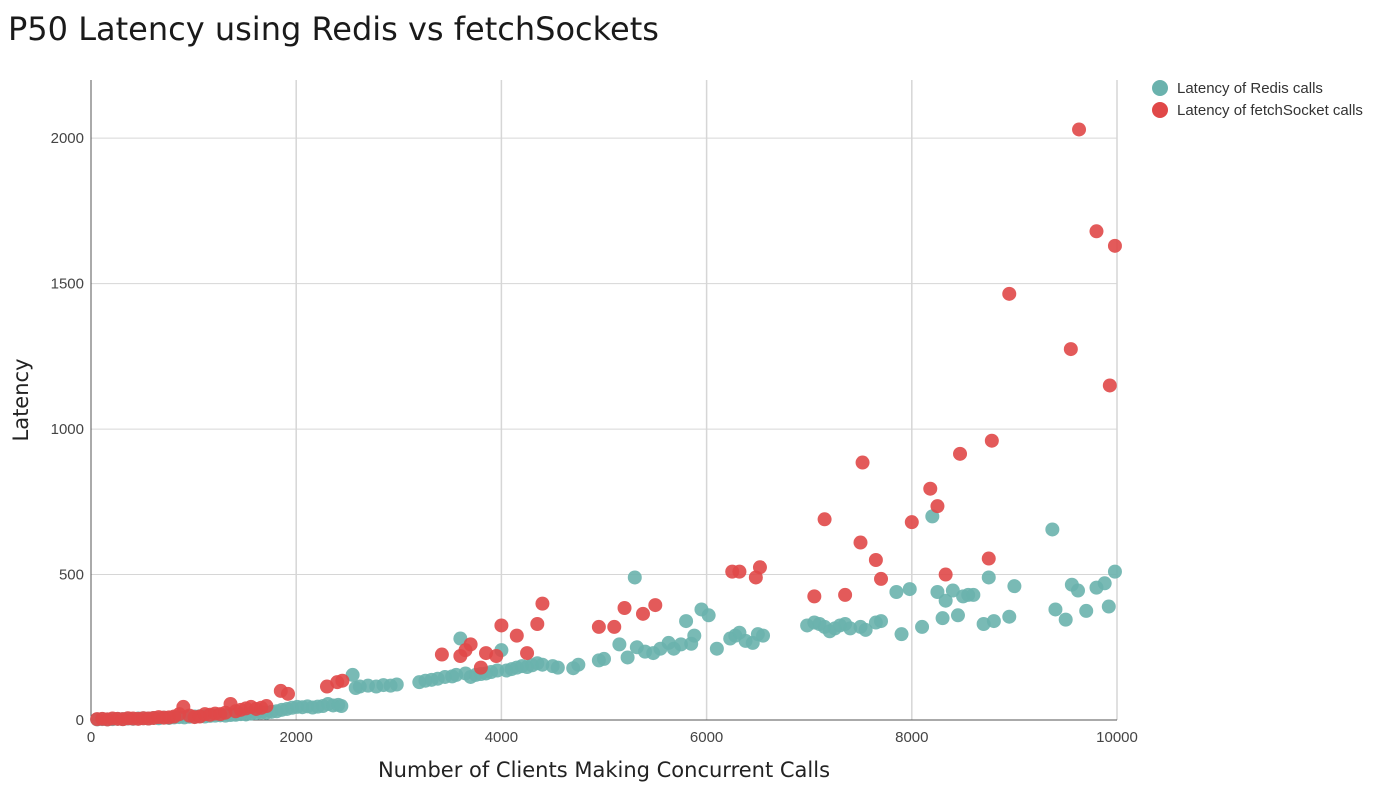 The width and height of the screenshot is (1400, 788). What do you see at coordinates (911, 737) in the screenshot?
I see `x-tick-label: 8000` at bounding box center [911, 737].